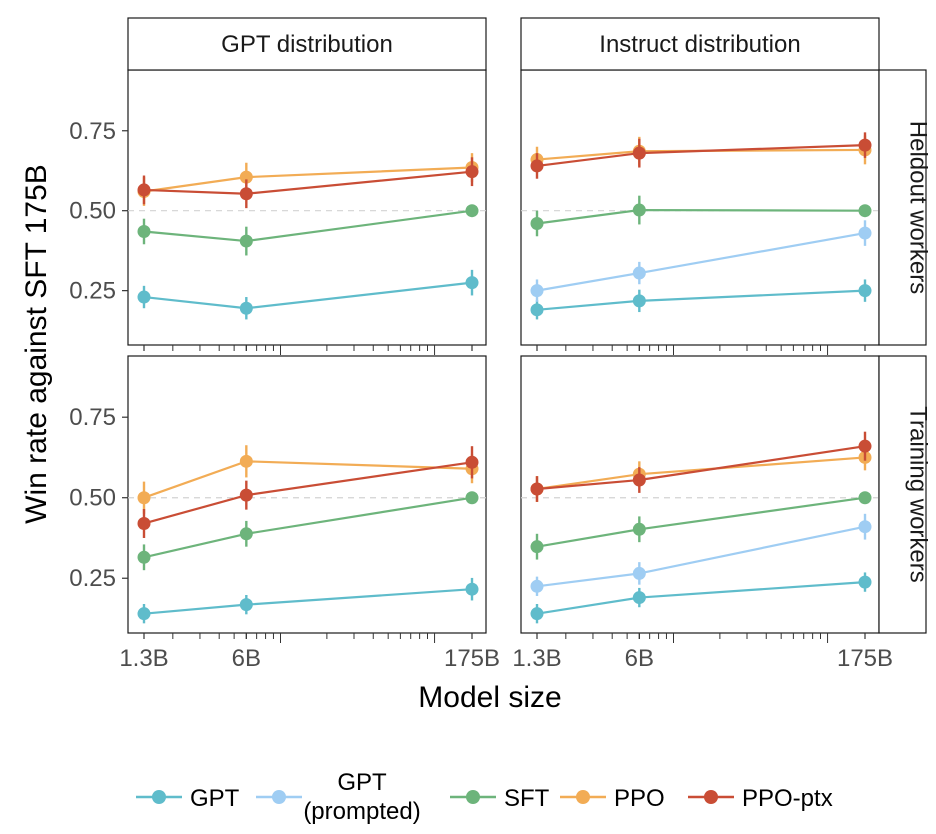 The image size is (936, 834). What do you see at coordinates (918, 207) in the screenshot?
I see `row-strip-label: Heldout workers` at bounding box center [918, 207].